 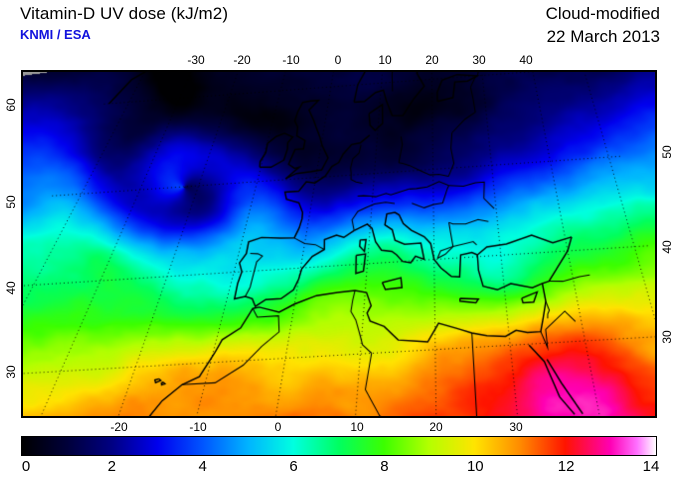 What do you see at coordinates (26, 466) in the screenshot?
I see `colorbar-tick-label: 0` at bounding box center [26, 466].